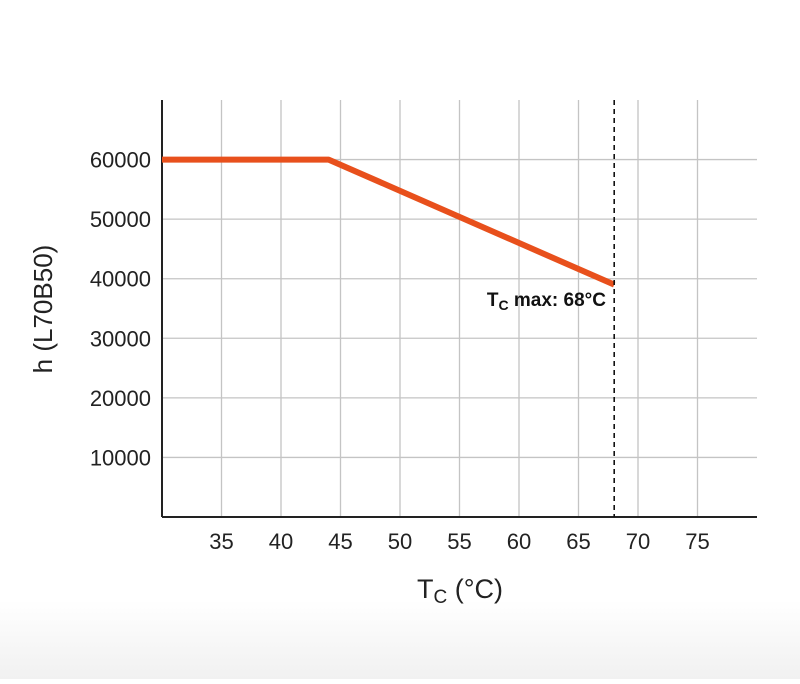 The height and width of the screenshot is (684, 800). I want to click on tc-max-label-sub: C, so click(504, 305).